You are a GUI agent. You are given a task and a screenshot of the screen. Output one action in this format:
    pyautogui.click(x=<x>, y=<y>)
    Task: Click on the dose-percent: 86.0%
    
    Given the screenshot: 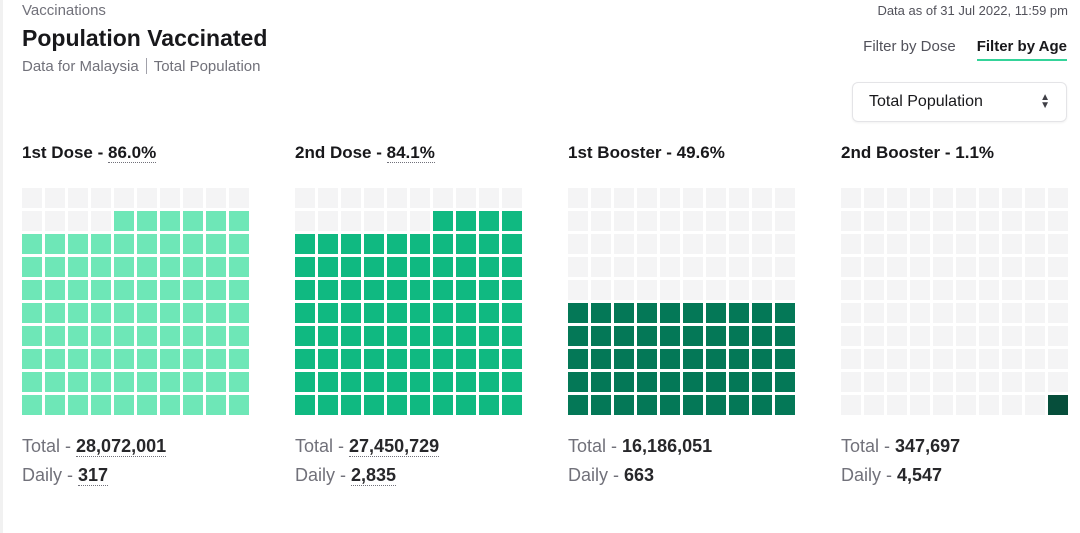 What is the action you would take?
    pyautogui.click(x=132, y=153)
    